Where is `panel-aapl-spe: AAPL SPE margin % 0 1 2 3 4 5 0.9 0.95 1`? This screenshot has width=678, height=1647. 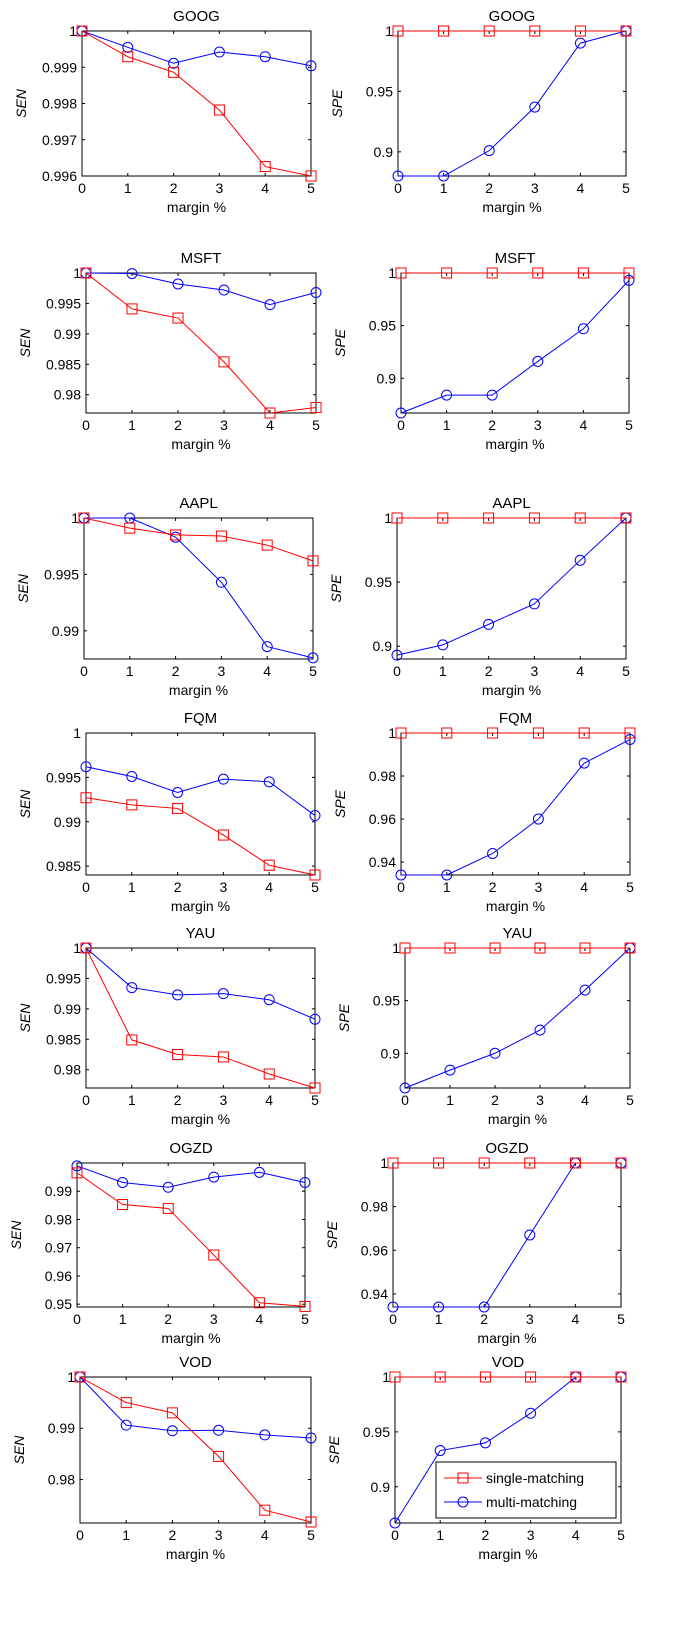
panel-aapl-spe: AAPL SPE margin % 0 1 2 3 4 5 0.9 0.95 1 is located at coordinates (480, 596).